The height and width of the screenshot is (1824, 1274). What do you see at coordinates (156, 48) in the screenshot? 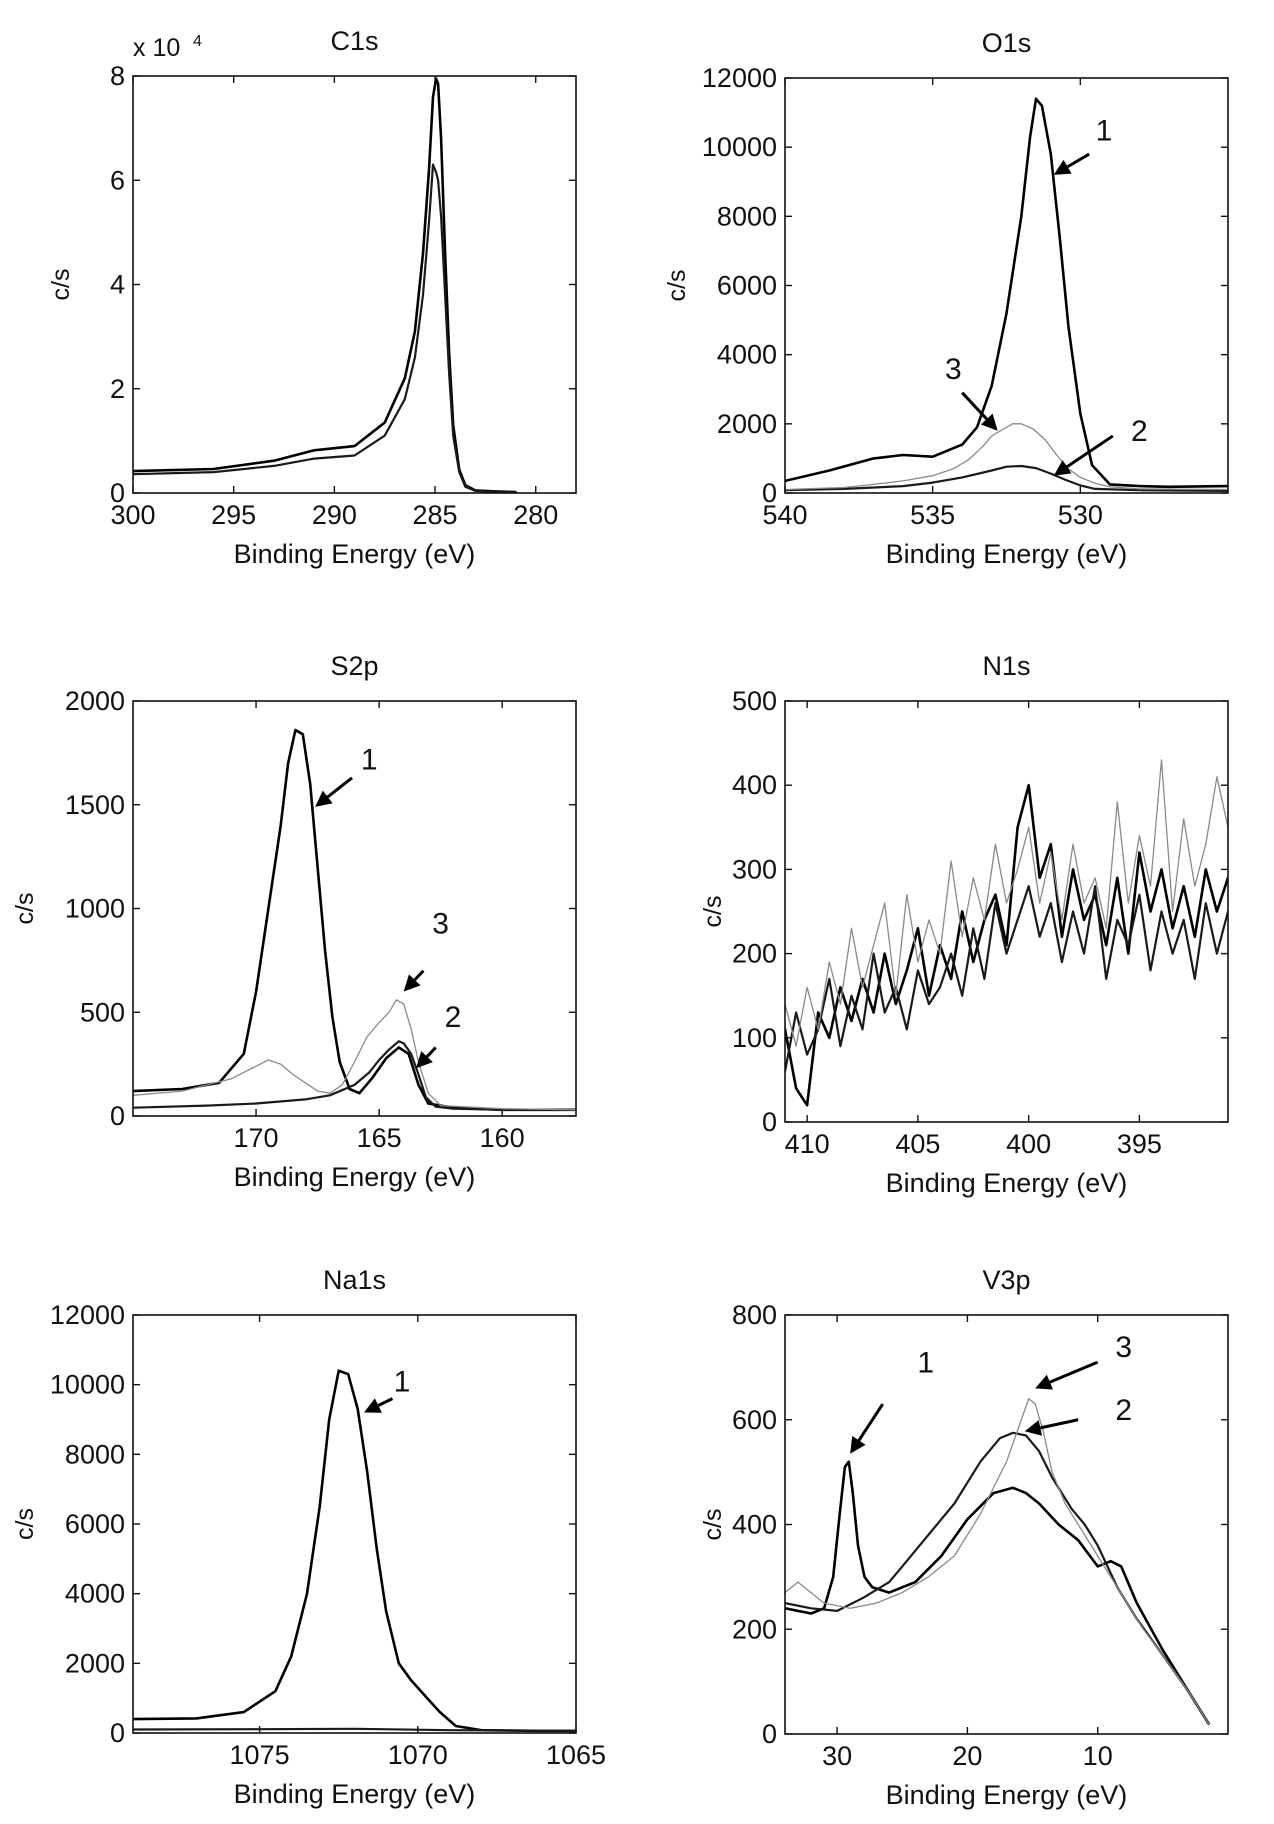
I see `y-multiplier: x 10` at bounding box center [156, 48].